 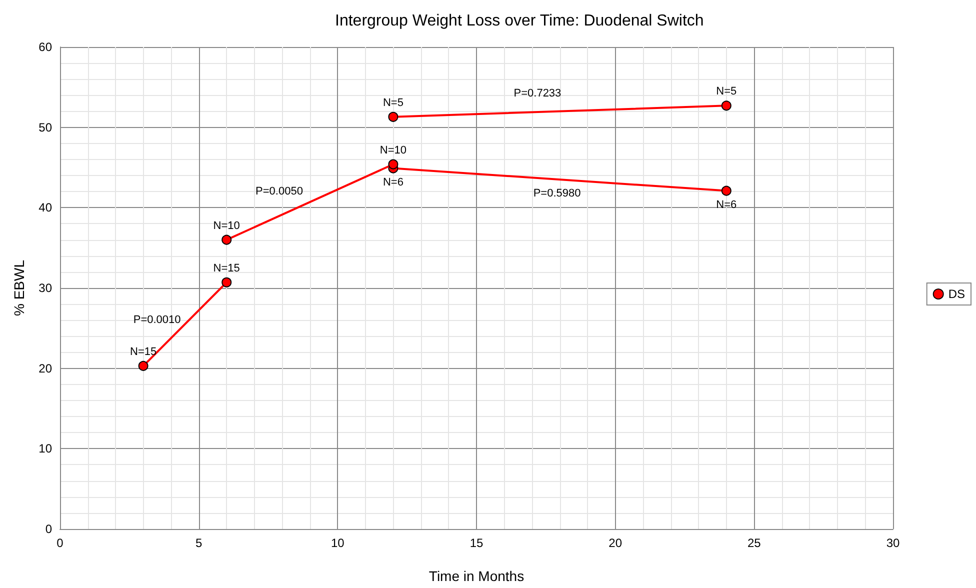 I want to click on annotation: P=0.7233, so click(x=538, y=93).